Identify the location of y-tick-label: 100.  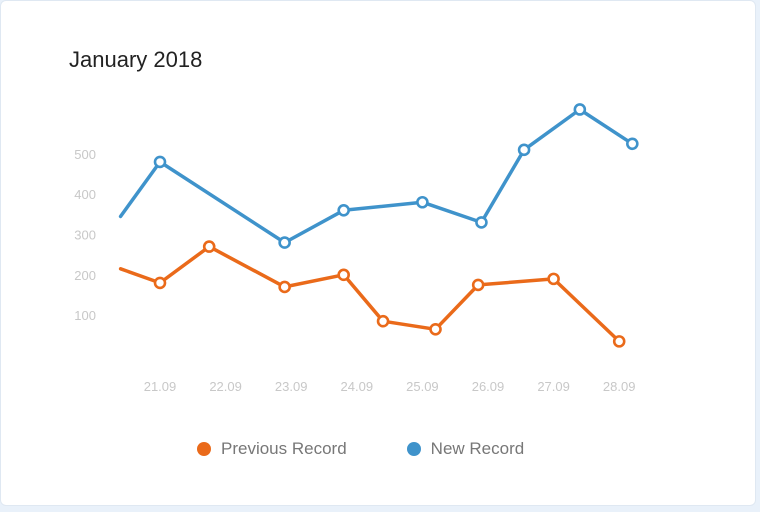
(85, 315).